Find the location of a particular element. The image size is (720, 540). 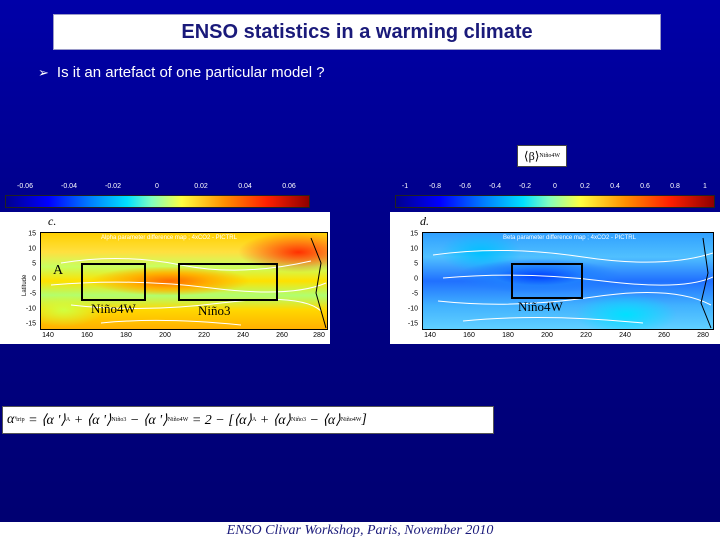

eq-term-nino3-sub: Niño3 is located at coordinates (119, 420).